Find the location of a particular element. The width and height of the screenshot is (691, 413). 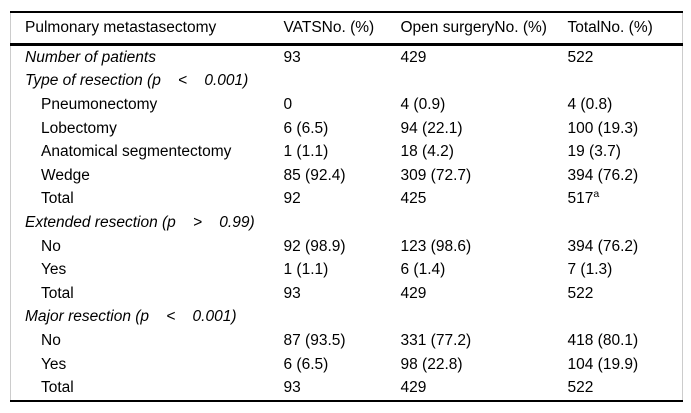

table-row: Wedge 85 (92.4) 309 (72.7) 394 (76.2) is located at coordinates (347, 176).